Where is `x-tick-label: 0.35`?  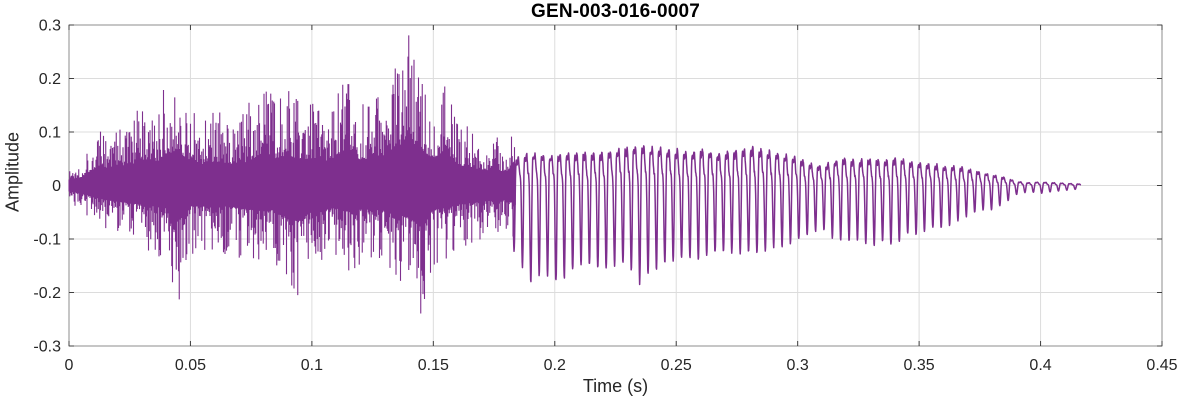 x-tick-label: 0.35 is located at coordinates (919, 365).